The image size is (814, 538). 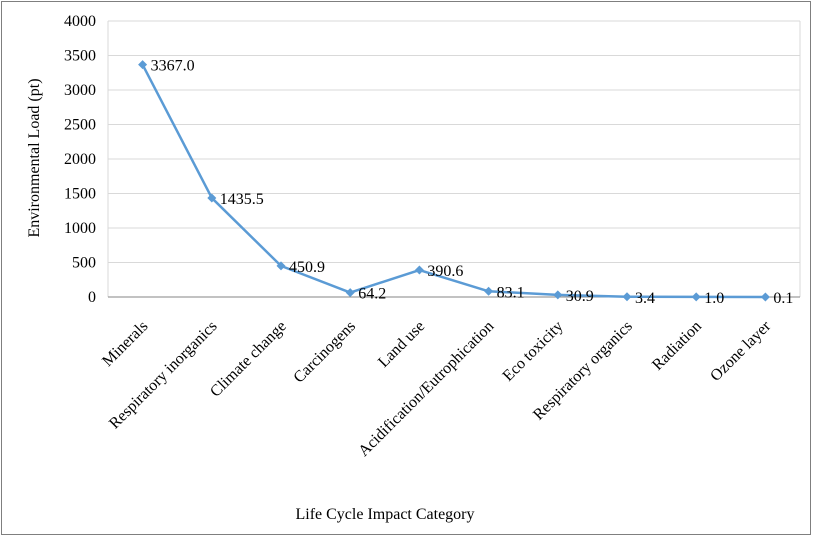 I want to click on data-label: 1.0, so click(x=714, y=298).